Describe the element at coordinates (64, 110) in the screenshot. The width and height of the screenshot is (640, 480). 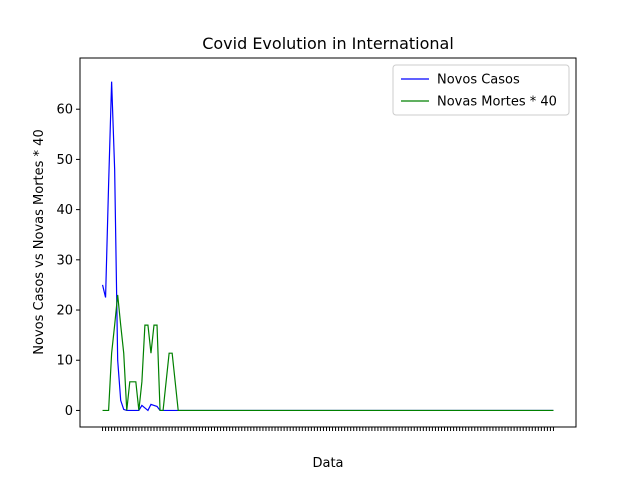
I see `y-tick-label: 60` at that location.